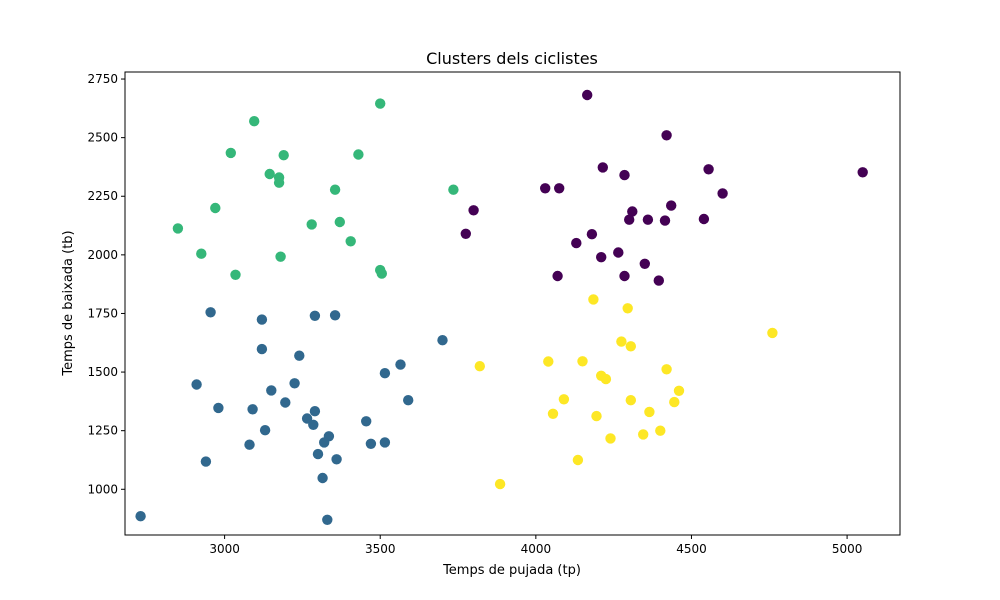 The width and height of the screenshot is (1000, 600). I want to click on y-axis-ticks: 1000 1250 1500 1750 2000 2250 2500 2750, so click(106, 284).